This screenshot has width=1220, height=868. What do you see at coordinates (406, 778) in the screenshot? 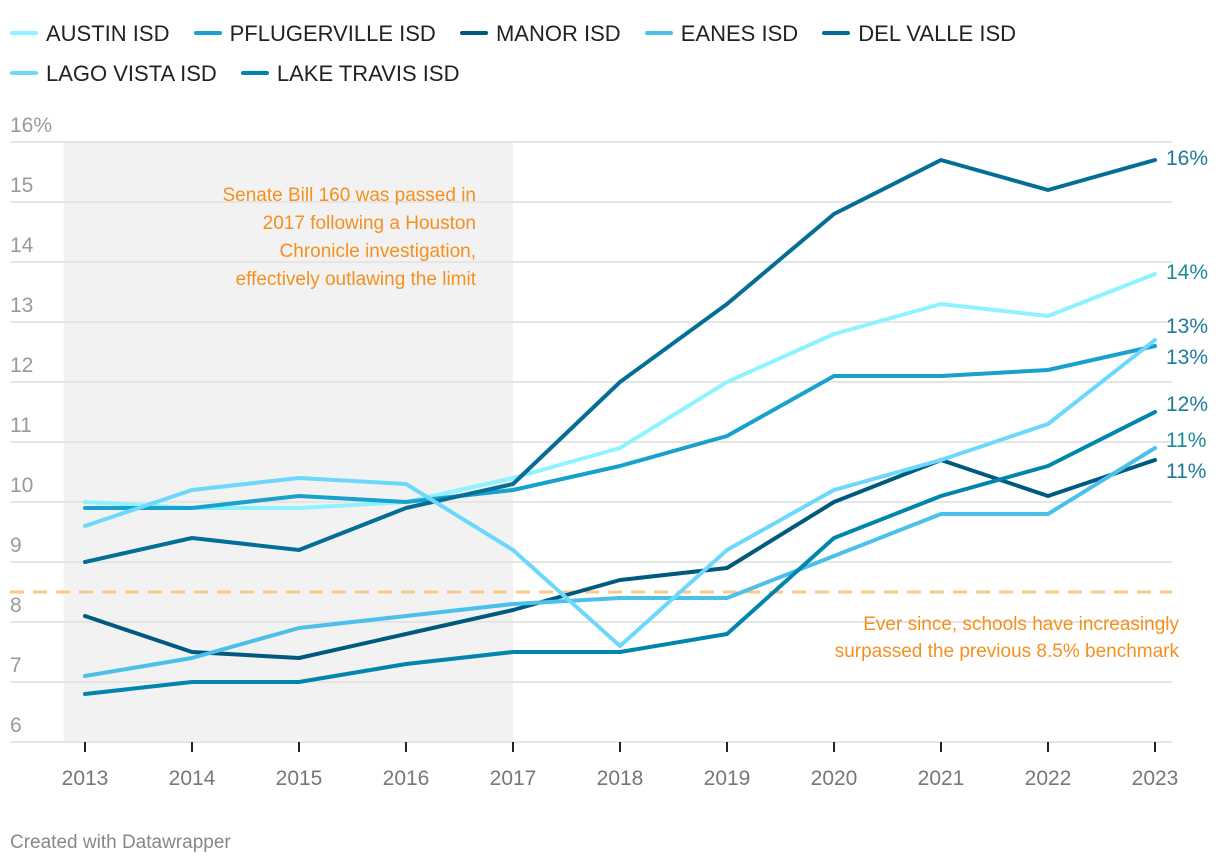
I see `x-tick-label: 2016` at bounding box center [406, 778].